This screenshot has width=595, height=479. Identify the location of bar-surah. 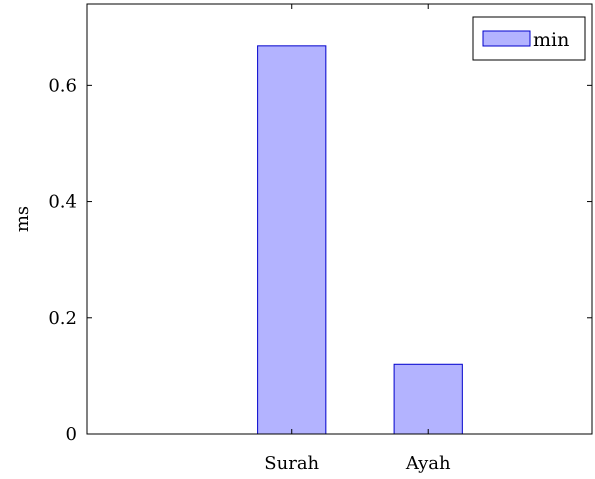
(292, 240).